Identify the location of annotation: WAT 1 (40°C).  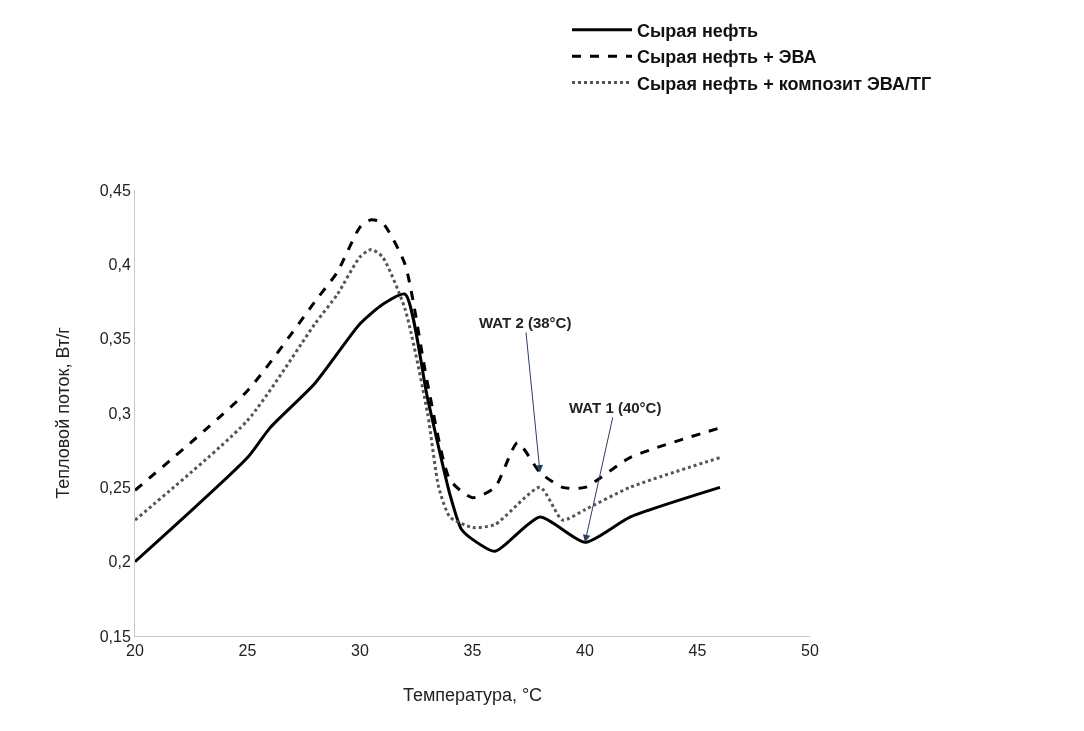
(615, 407).